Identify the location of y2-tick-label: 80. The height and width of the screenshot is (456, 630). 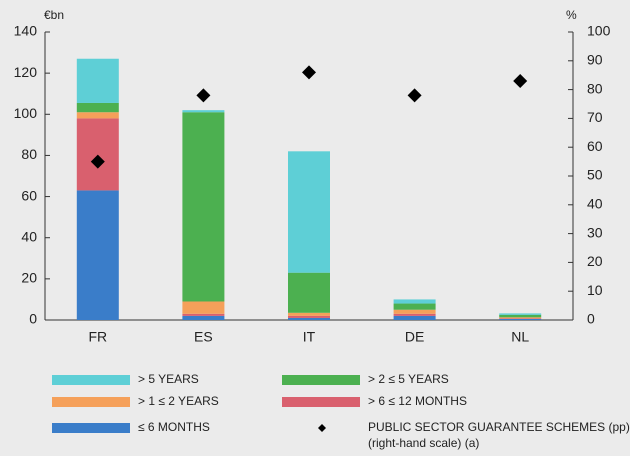
(595, 88).